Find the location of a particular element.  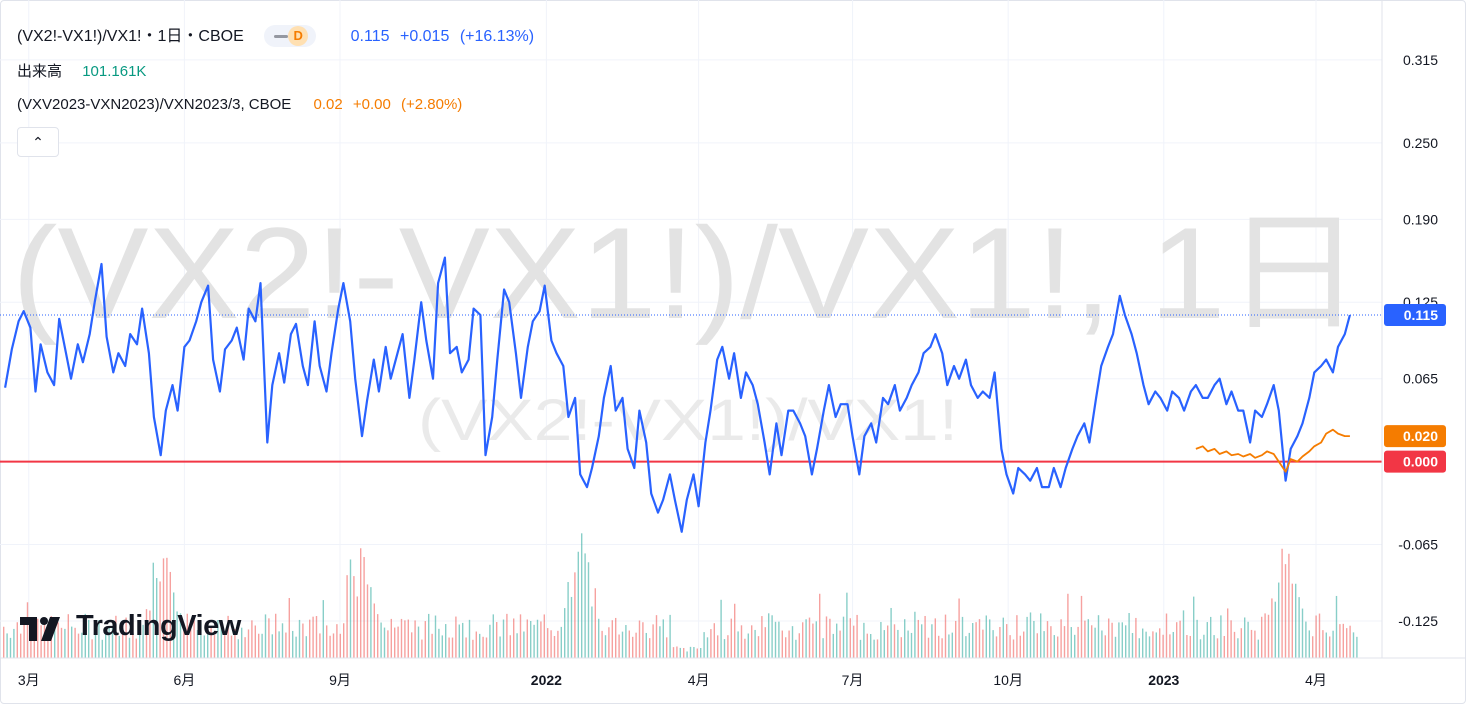

interval-badge: D is located at coordinates (290, 35).